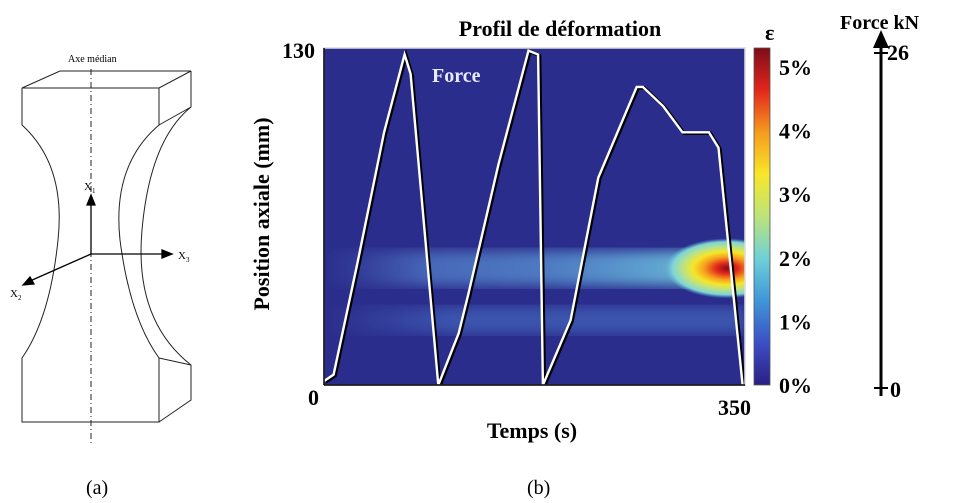  I want to click on x-axis-title: Temps (s), so click(532, 430).